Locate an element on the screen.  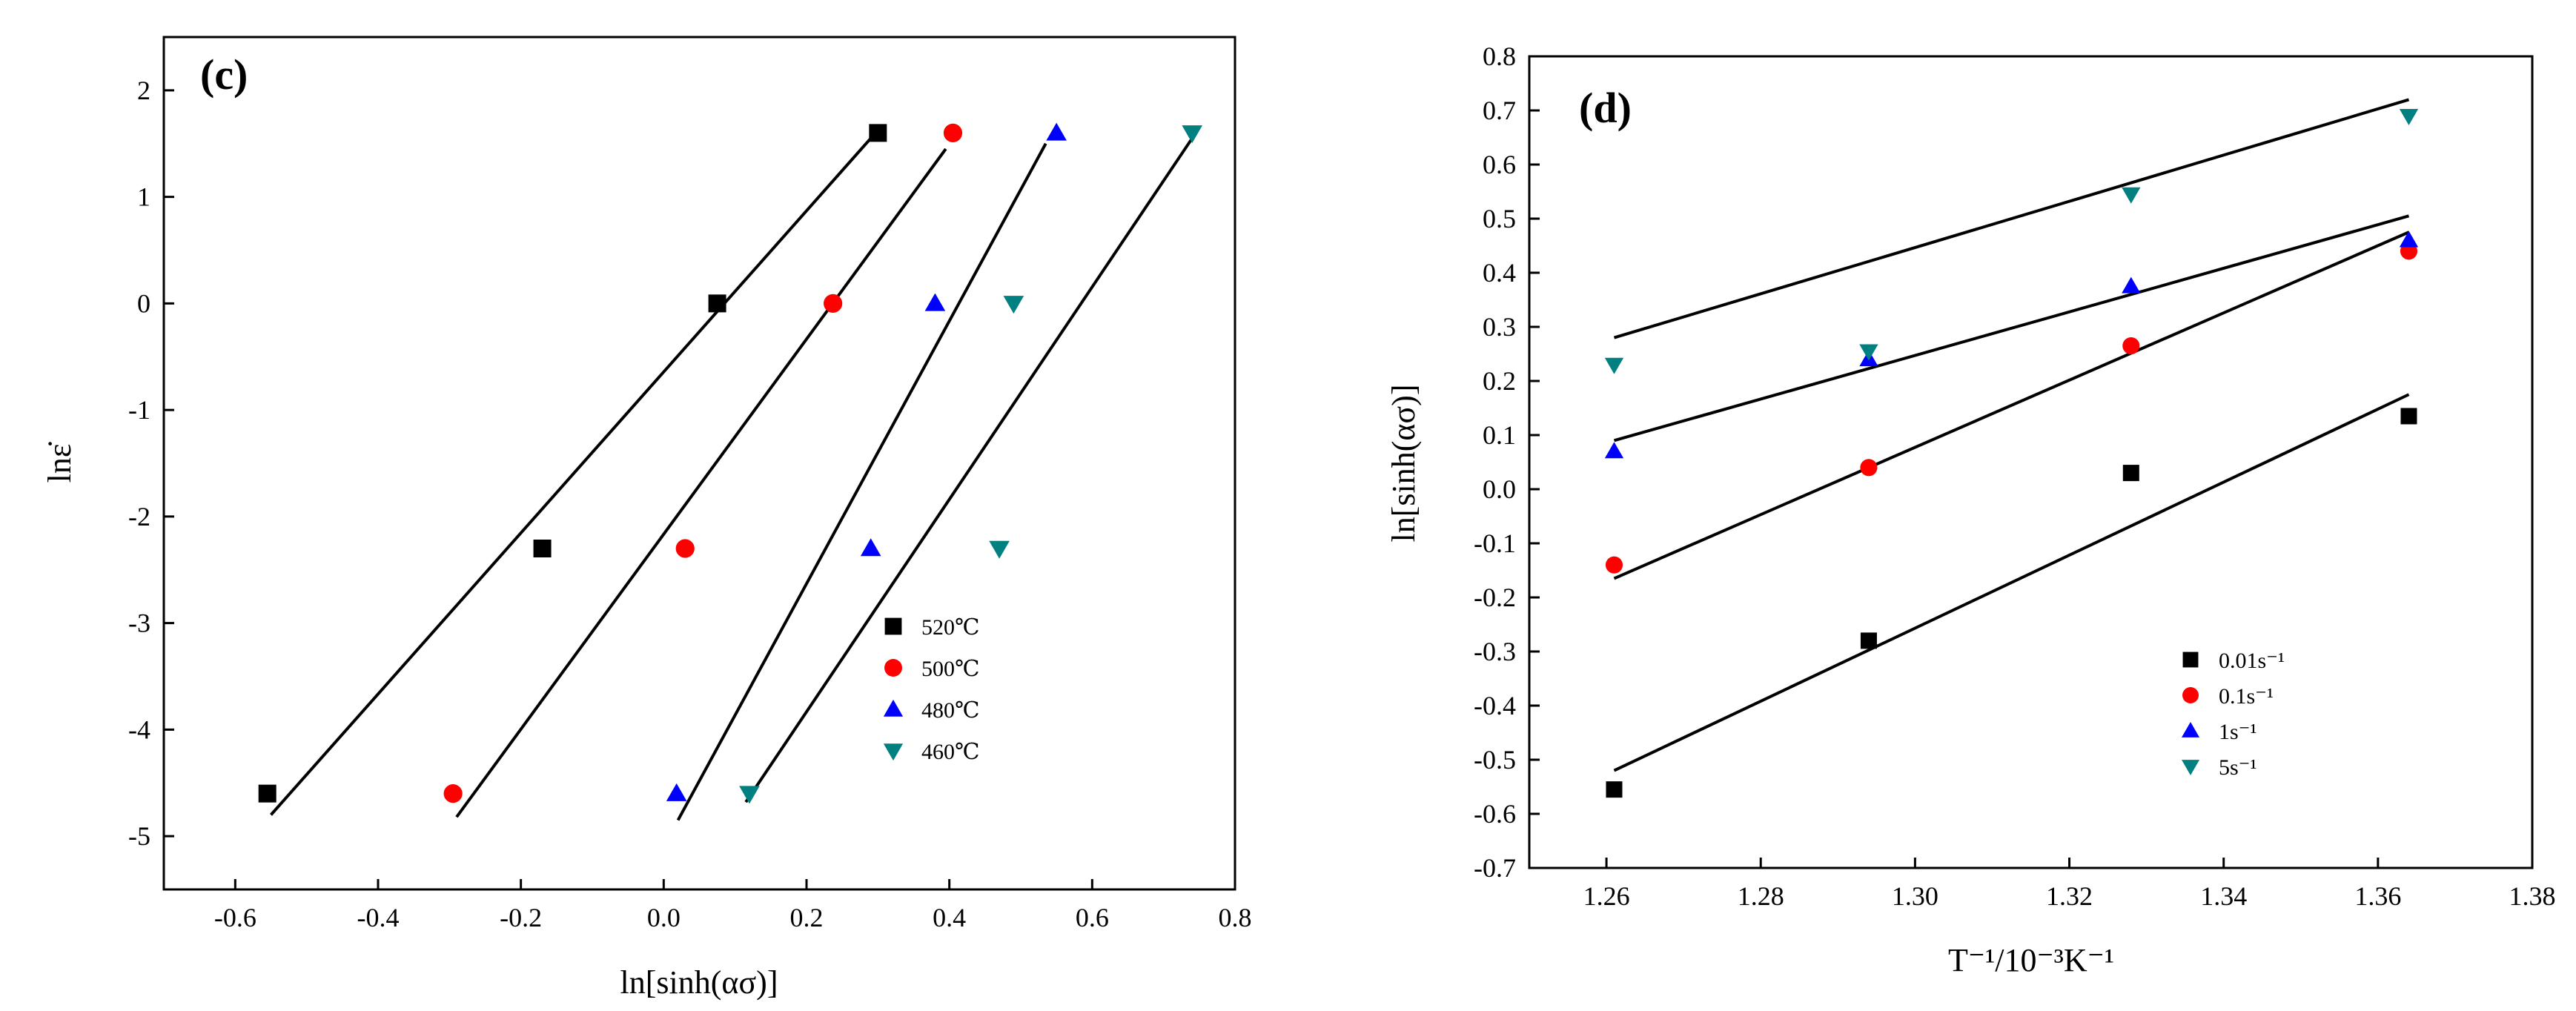
x-tick-label: 1.26 is located at coordinates (1607, 896).